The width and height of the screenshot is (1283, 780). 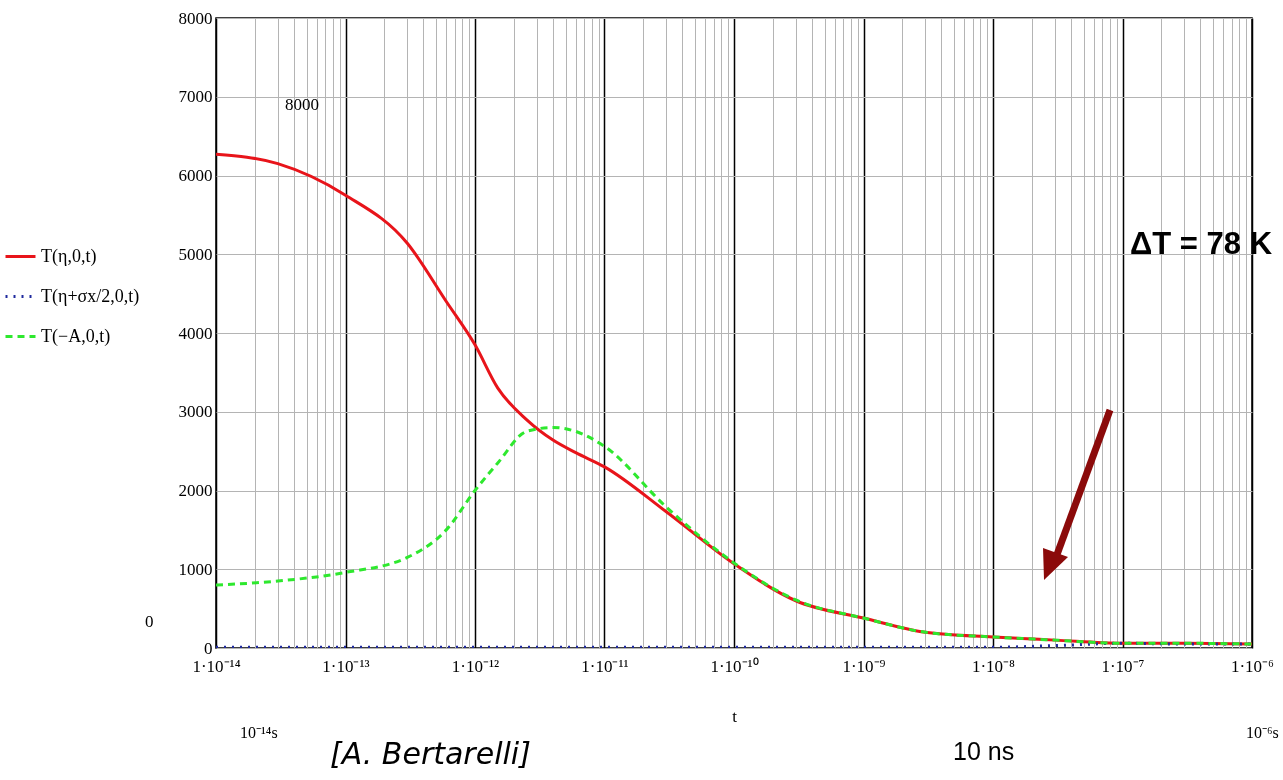 I want to click on y-tick-label: 8000, so click(x=195, y=18).